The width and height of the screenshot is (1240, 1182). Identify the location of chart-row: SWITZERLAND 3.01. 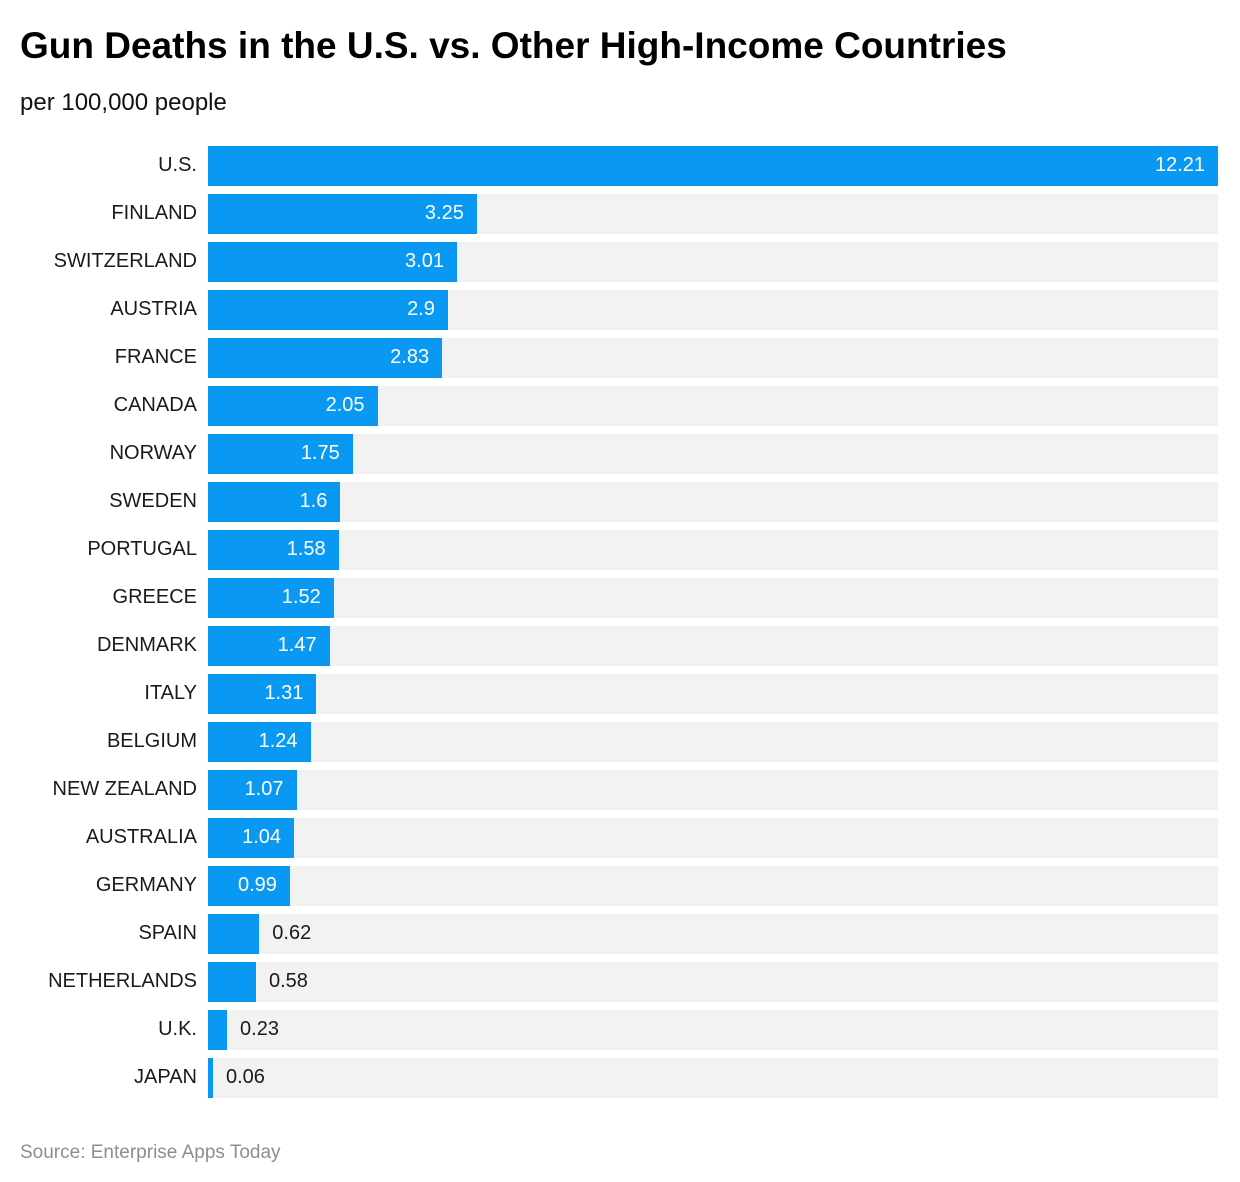
(619, 261).